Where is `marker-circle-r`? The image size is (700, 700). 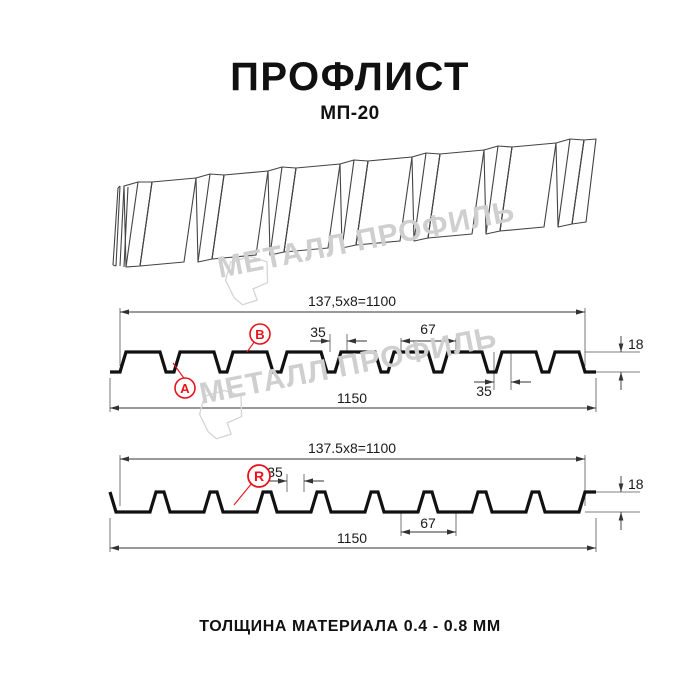 marker-circle-r is located at coordinates (259, 476).